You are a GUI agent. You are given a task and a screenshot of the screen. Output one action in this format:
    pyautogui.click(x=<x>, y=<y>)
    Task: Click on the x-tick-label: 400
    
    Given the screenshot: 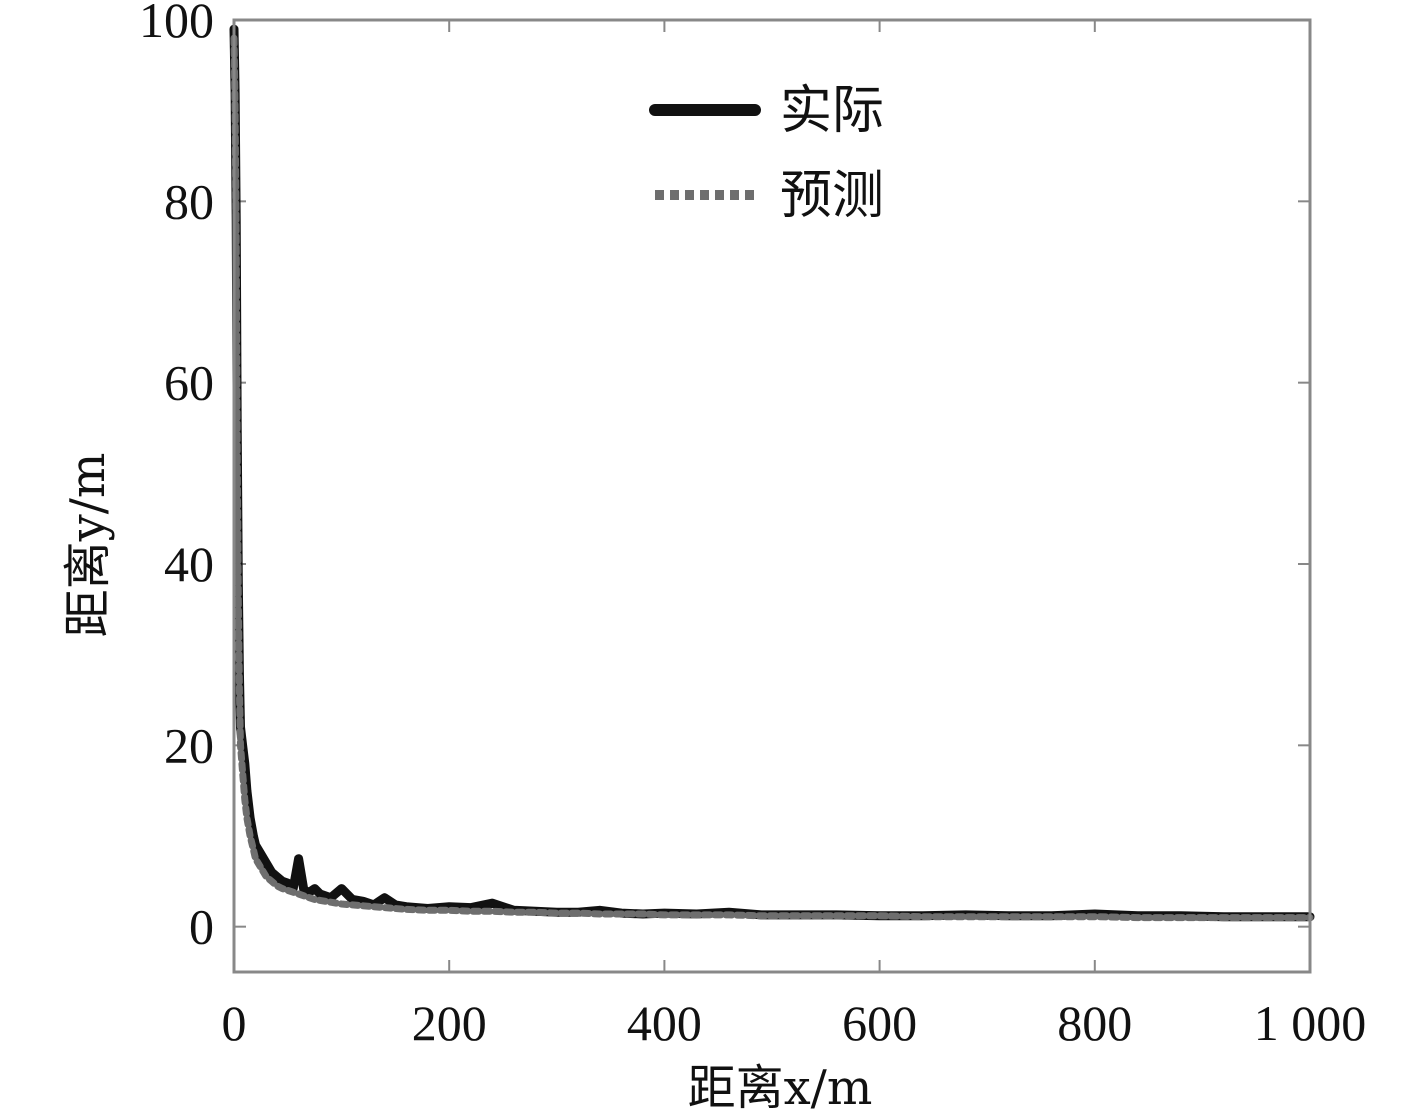 What is the action you would take?
    pyautogui.click(x=664, y=1023)
    